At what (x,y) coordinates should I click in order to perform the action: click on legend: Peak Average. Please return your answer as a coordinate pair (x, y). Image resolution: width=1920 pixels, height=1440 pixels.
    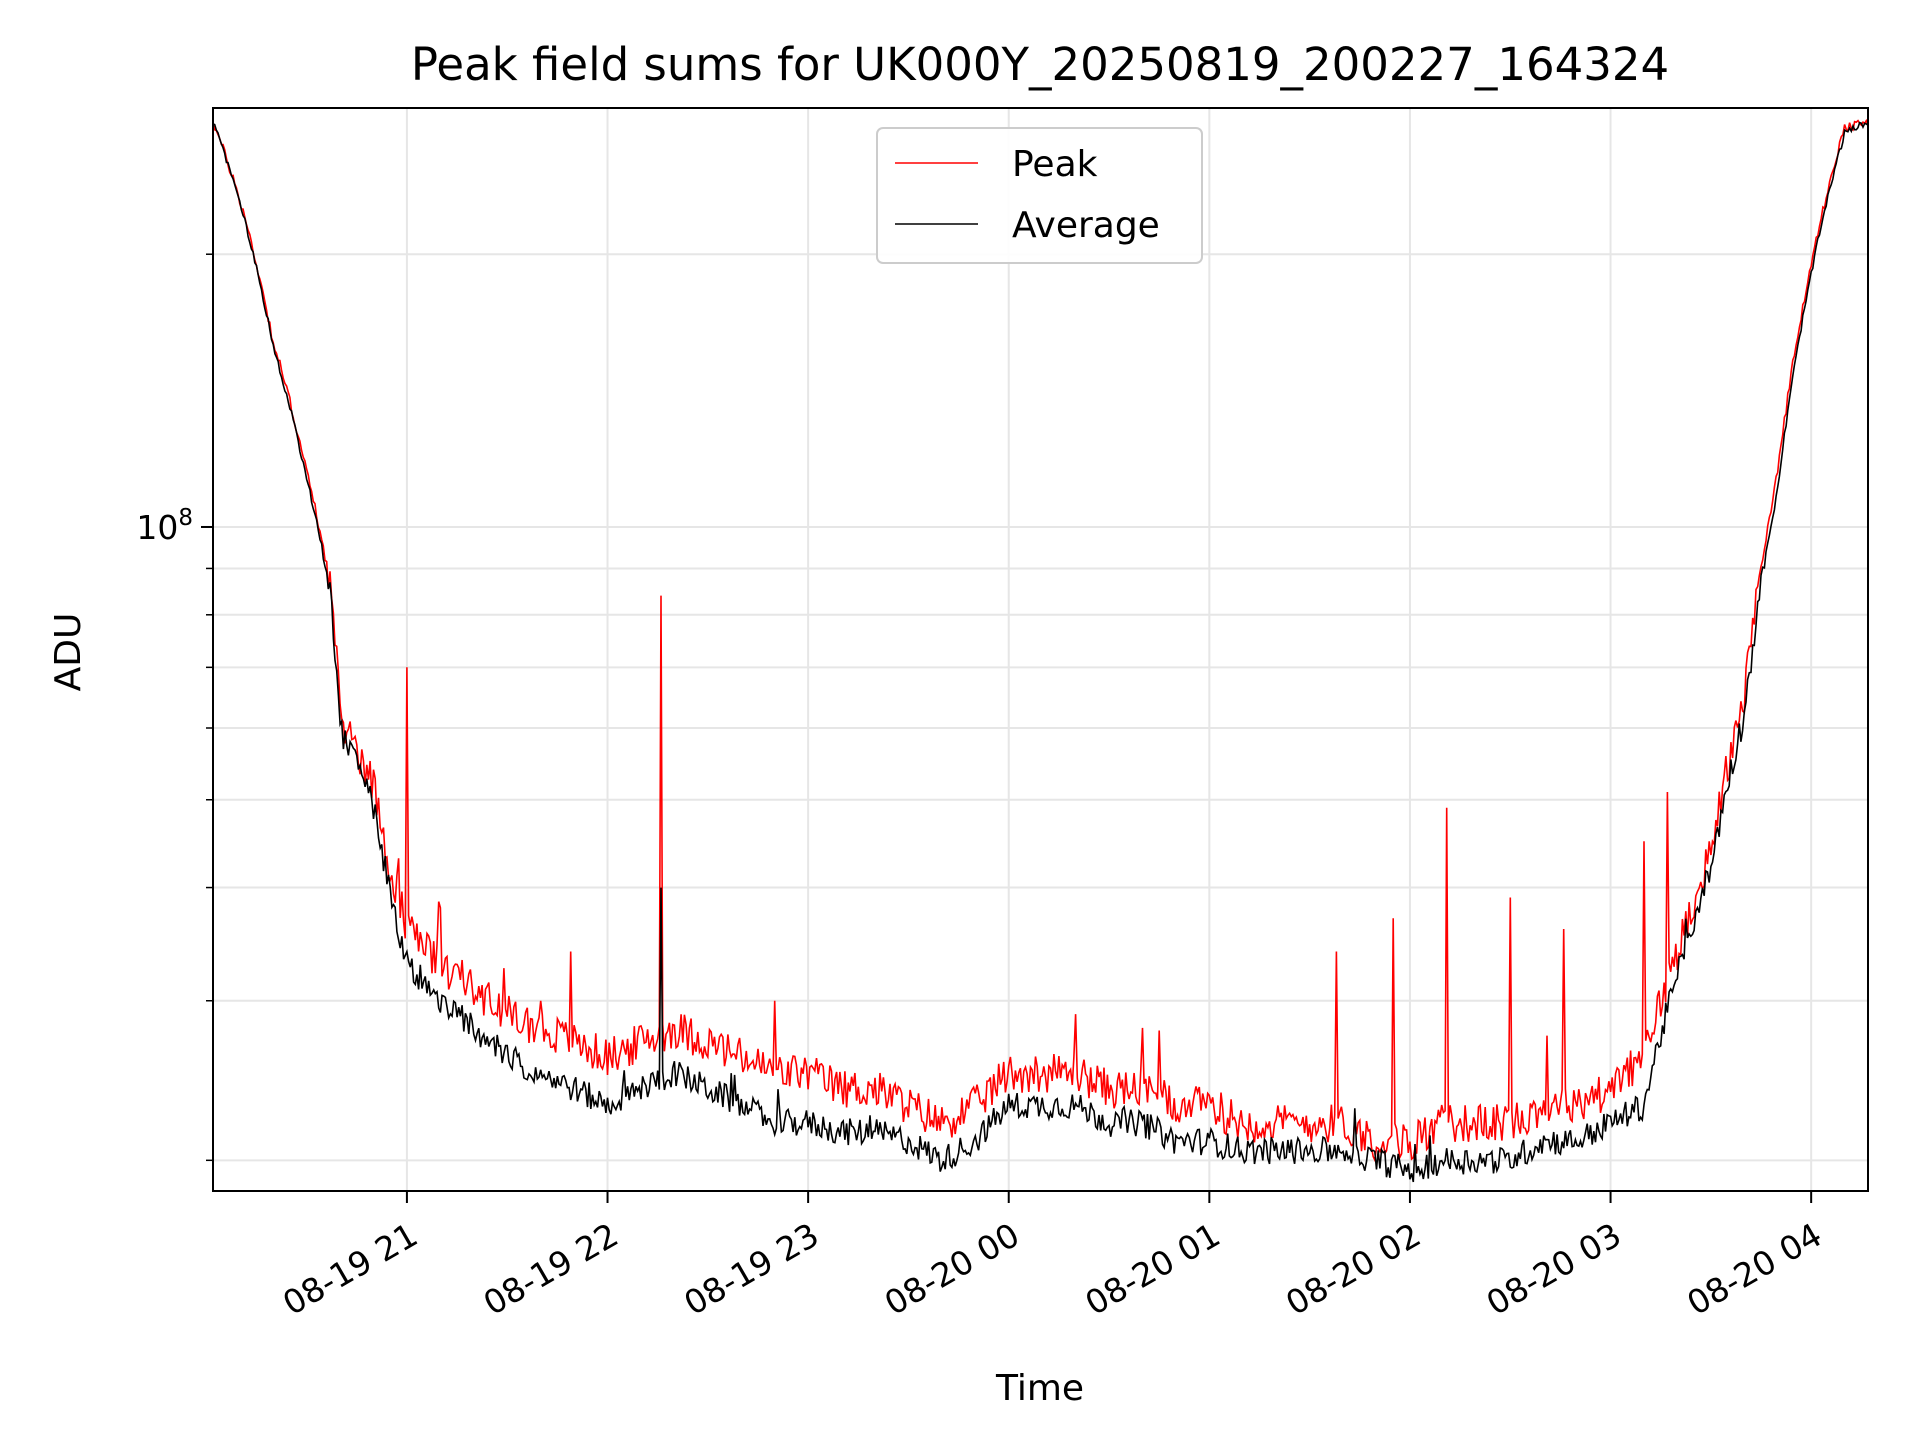
    Looking at the image, I should click on (1039, 195).